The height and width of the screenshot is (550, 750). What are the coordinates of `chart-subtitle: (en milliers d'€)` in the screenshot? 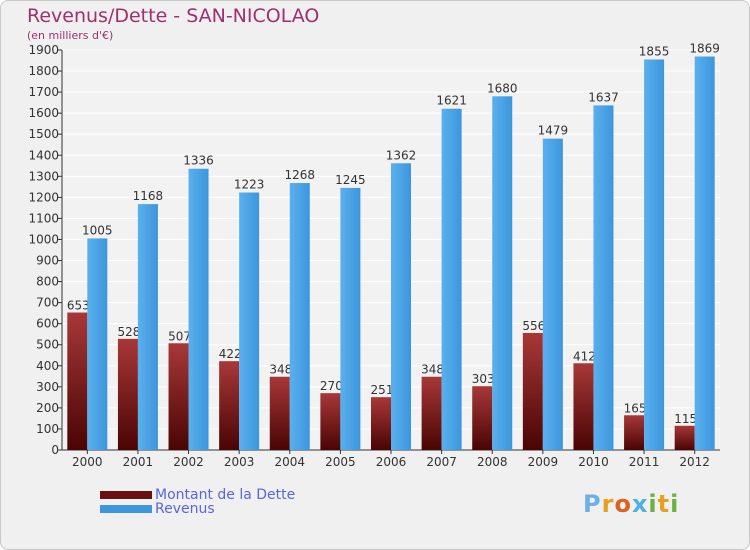 It's located at (70, 35).